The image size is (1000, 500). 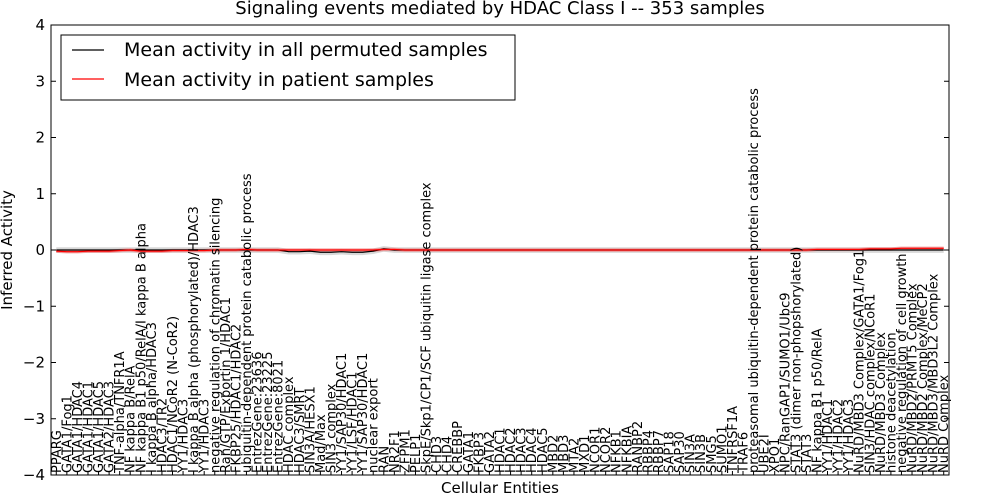 What do you see at coordinates (870, 383) in the screenshot?
I see `x-tick-label: SIN3/HDAC complex/NCoR1` at bounding box center [870, 383].